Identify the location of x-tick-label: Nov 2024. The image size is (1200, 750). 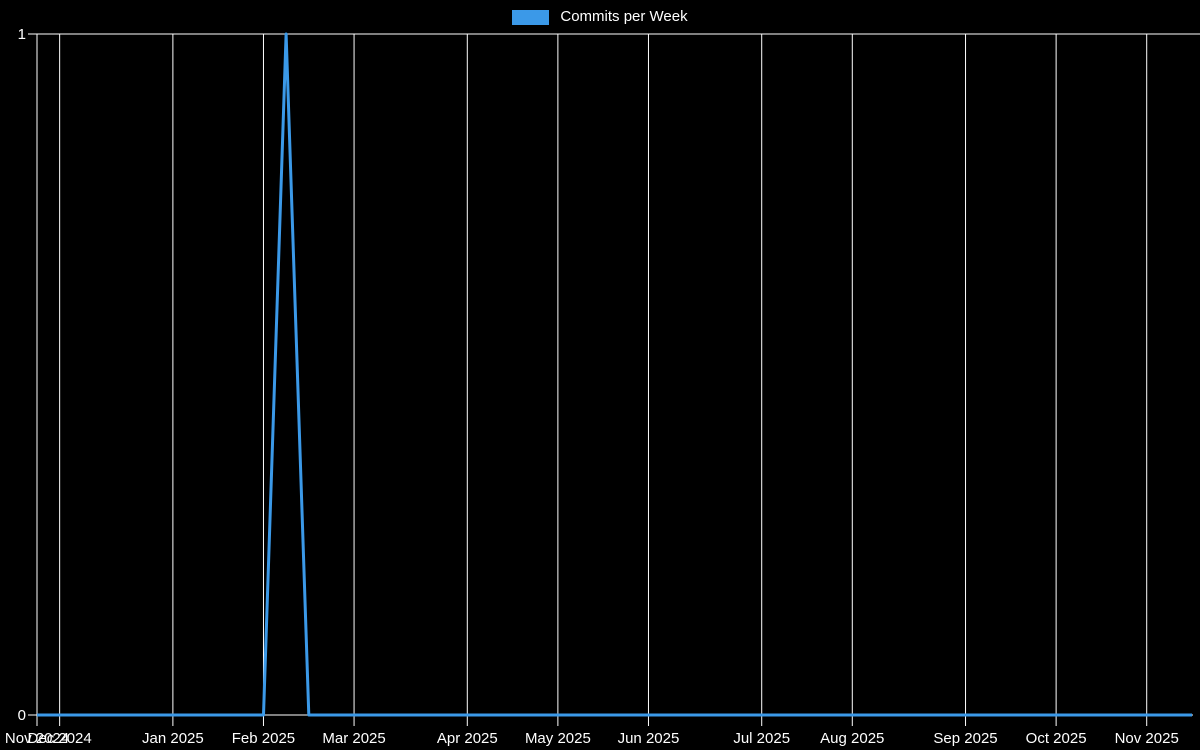
(37, 738).